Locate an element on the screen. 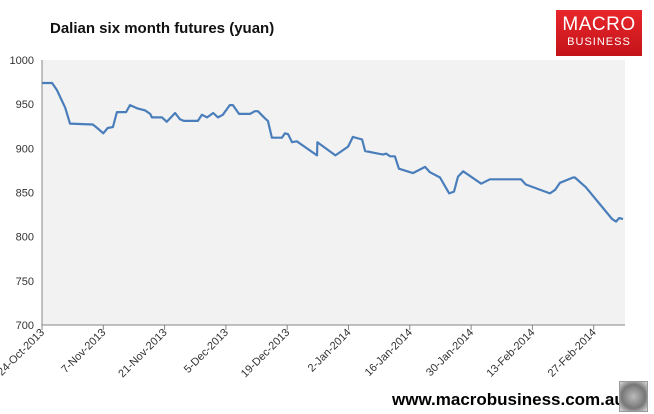  x-tick-label: 21-Nov-2013 is located at coordinates (142, 353).